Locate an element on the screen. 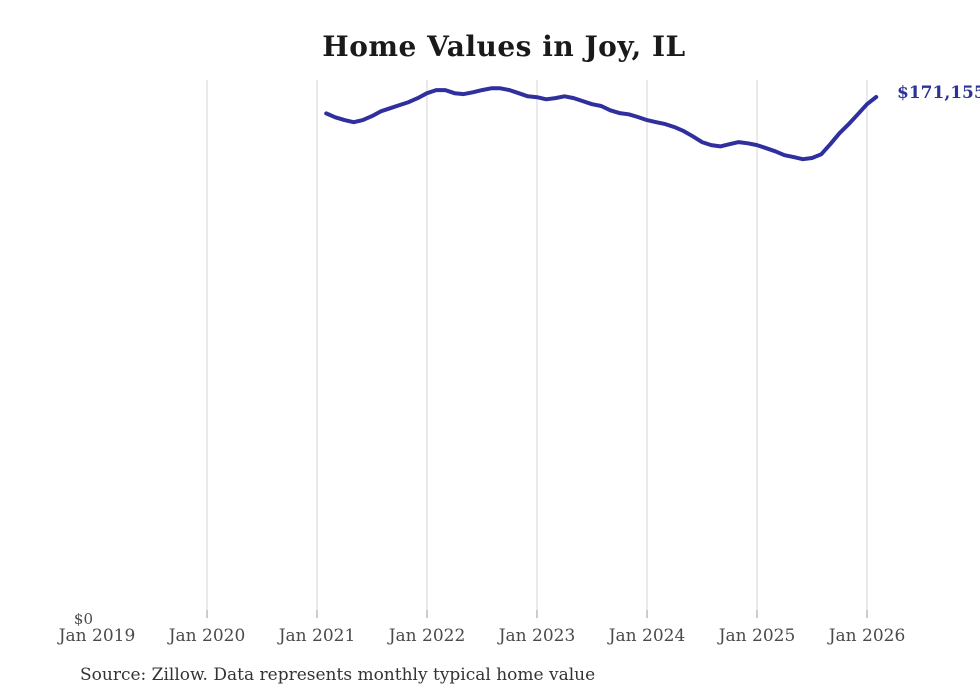 Image resolution: width=980 pixels, height=699 pixels. x-axis-label: Jan 2019 is located at coordinates (96, 636).